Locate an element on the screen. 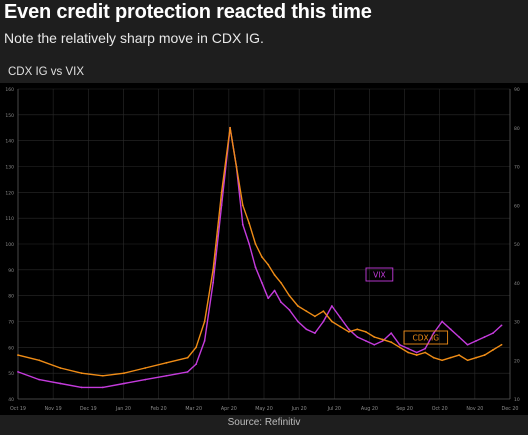  x-tick-label: Oct 19 is located at coordinates (18, 409).